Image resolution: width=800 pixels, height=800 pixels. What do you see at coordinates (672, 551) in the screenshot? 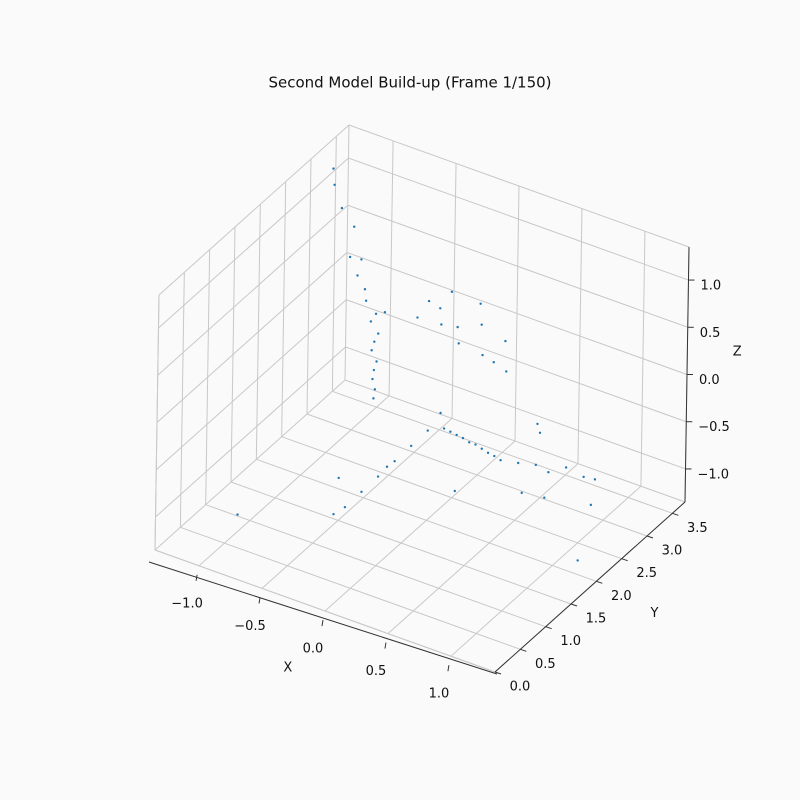
I see `y-tick-label: 3.0` at bounding box center [672, 551].